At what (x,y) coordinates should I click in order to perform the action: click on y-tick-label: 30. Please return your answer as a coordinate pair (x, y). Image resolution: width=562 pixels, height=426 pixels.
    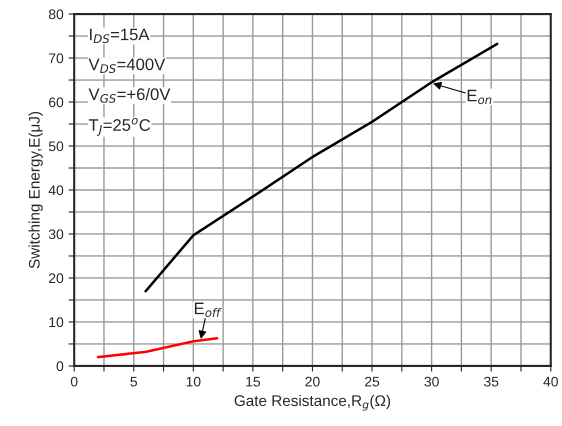
    Looking at the image, I should click on (56, 234).